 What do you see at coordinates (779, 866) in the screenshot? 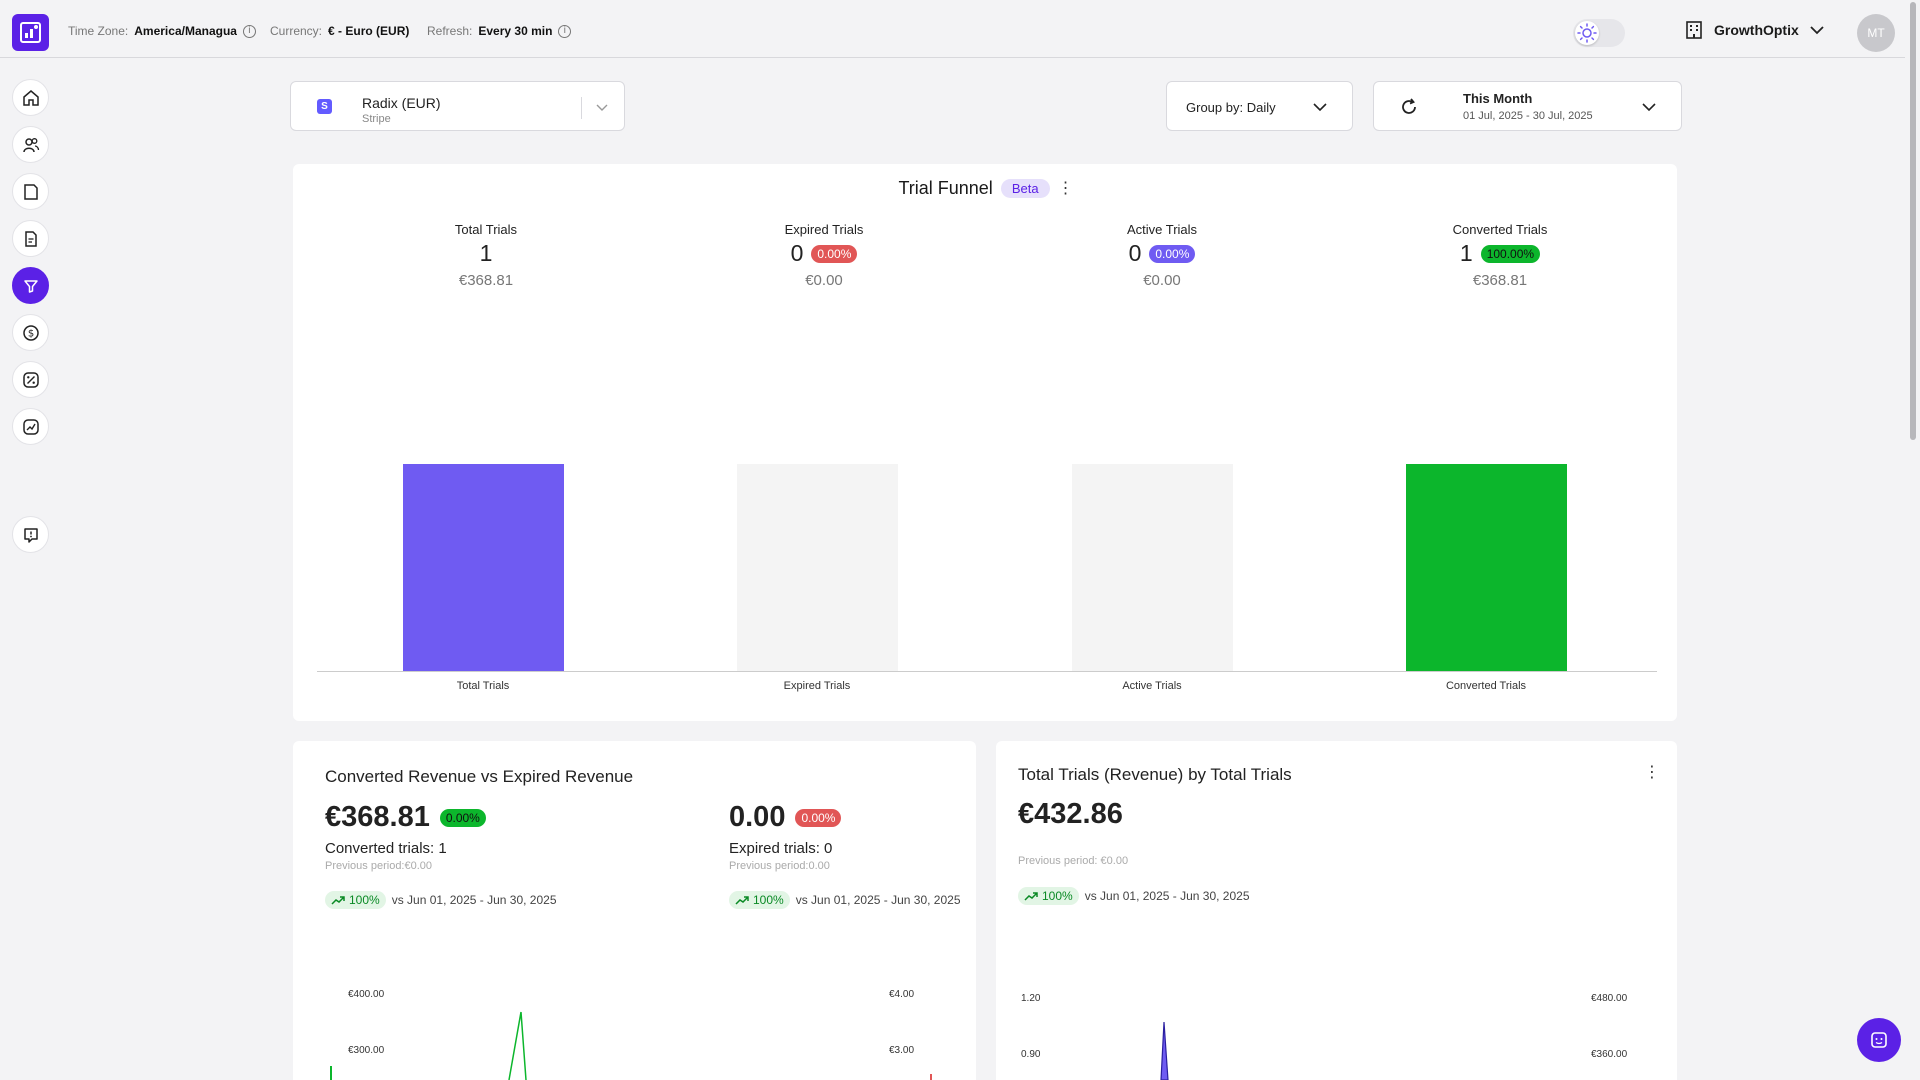
I see `expired-previous: Previous period:0.00` at bounding box center [779, 866].